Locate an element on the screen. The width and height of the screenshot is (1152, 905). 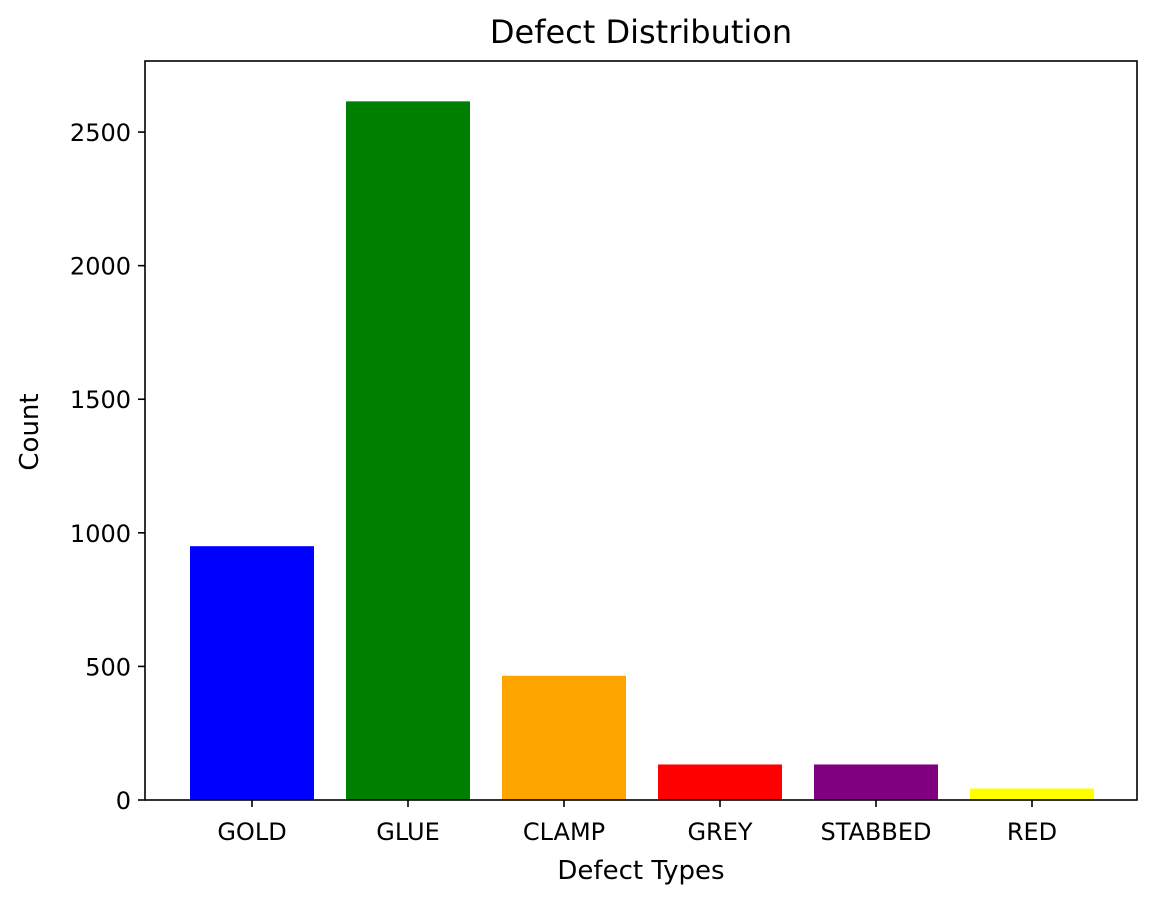
y-tick-label: 2000 is located at coordinates (100, 267).